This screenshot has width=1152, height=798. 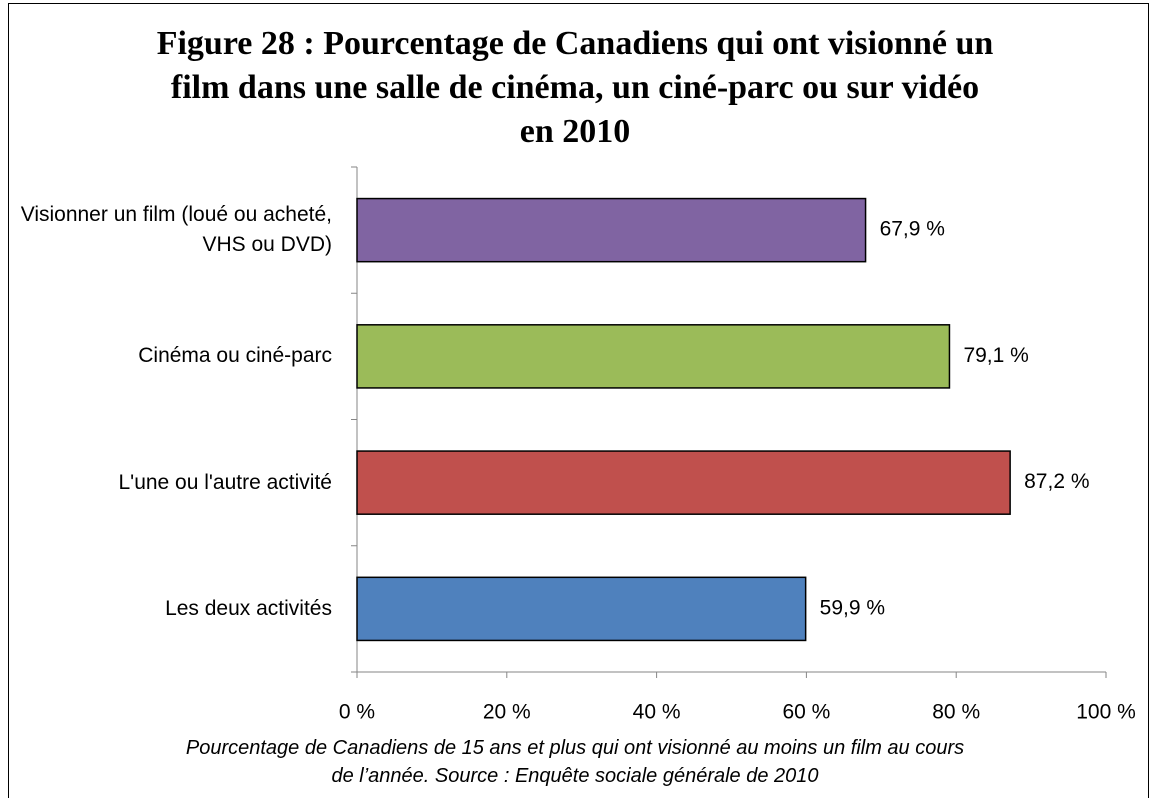 What do you see at coordinates (995, 355) in the screenshot?
I see `value-label: 79,1 %` at bounding box center [995, 355].